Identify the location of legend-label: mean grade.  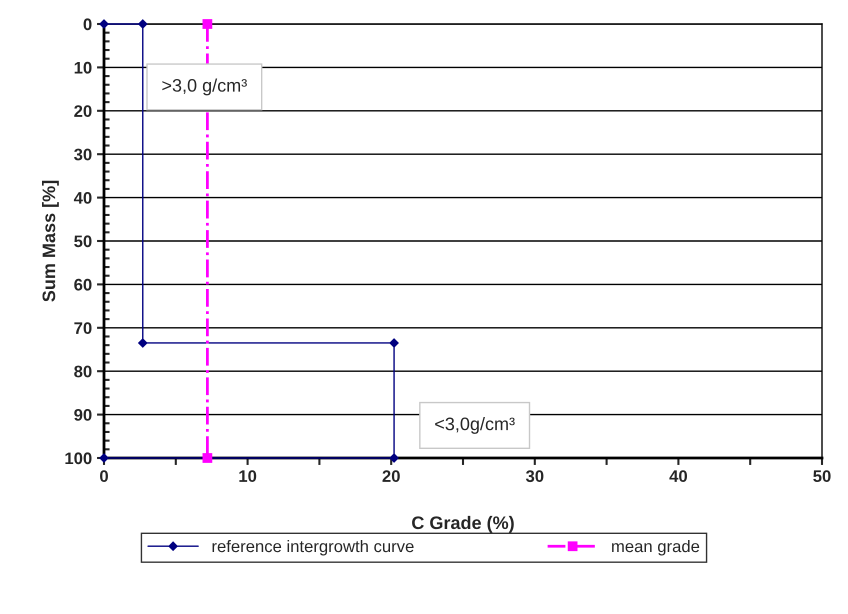
(656, 548).